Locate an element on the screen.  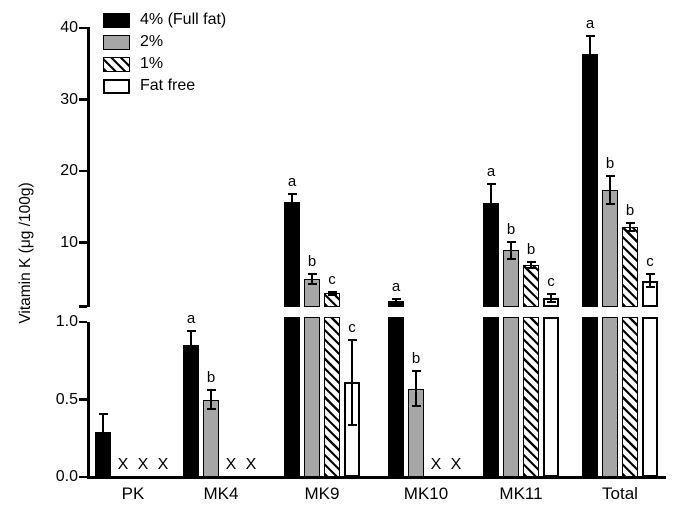
bar-4-full-fat-mk11-error-cap-top is located at coordinates (491, 184).